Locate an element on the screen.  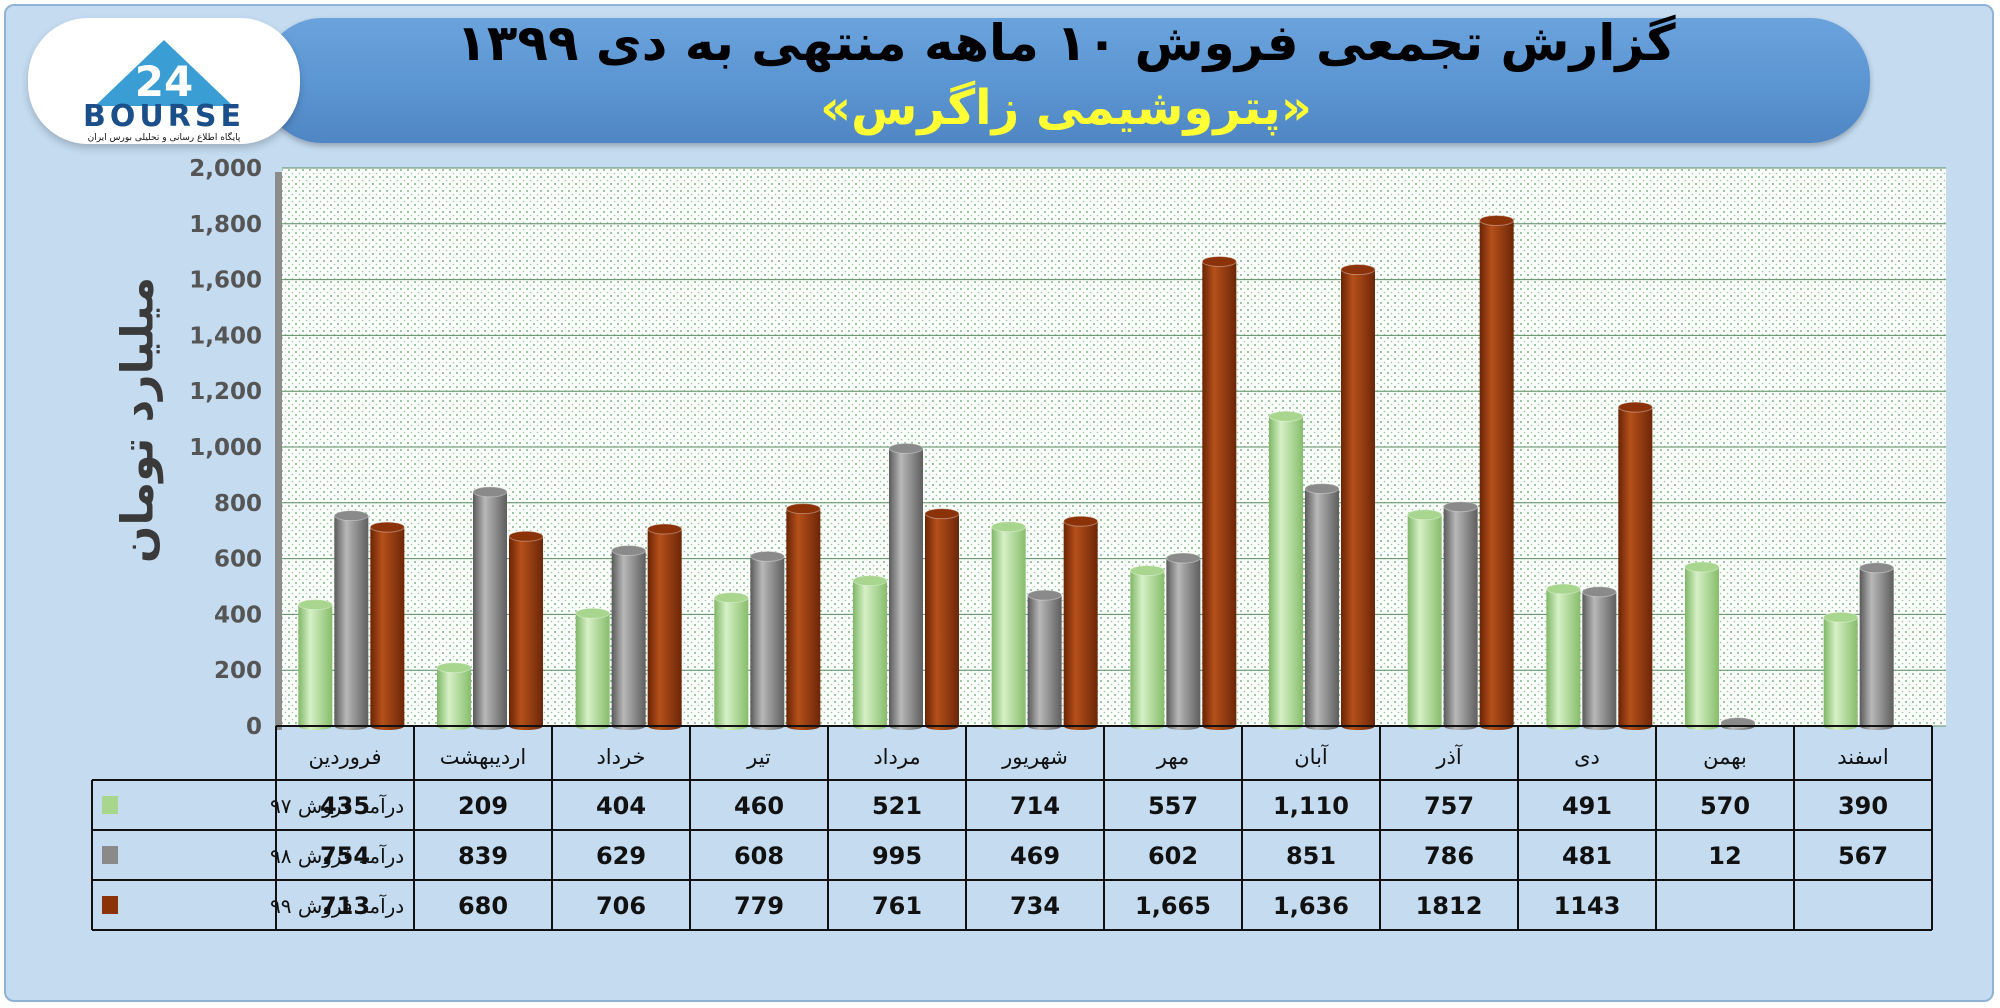
category-label: اسفند is located at coordinates (1862, 757).